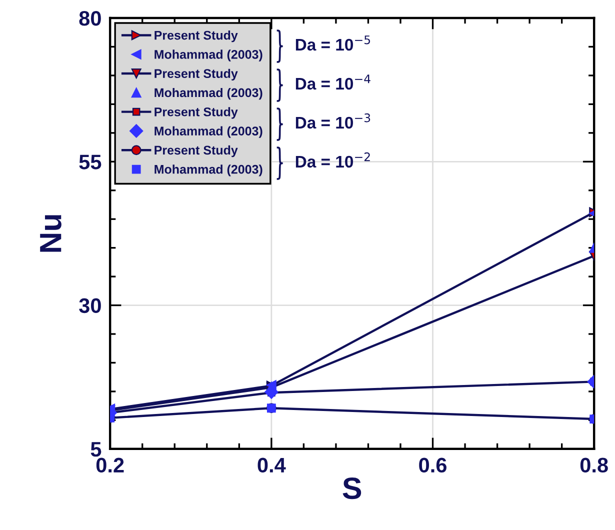 This screenshot has height=530, width=615. Describe the element at coordinates (352, 488) in the screenshot. I see `x-axis-title: S` at that location.